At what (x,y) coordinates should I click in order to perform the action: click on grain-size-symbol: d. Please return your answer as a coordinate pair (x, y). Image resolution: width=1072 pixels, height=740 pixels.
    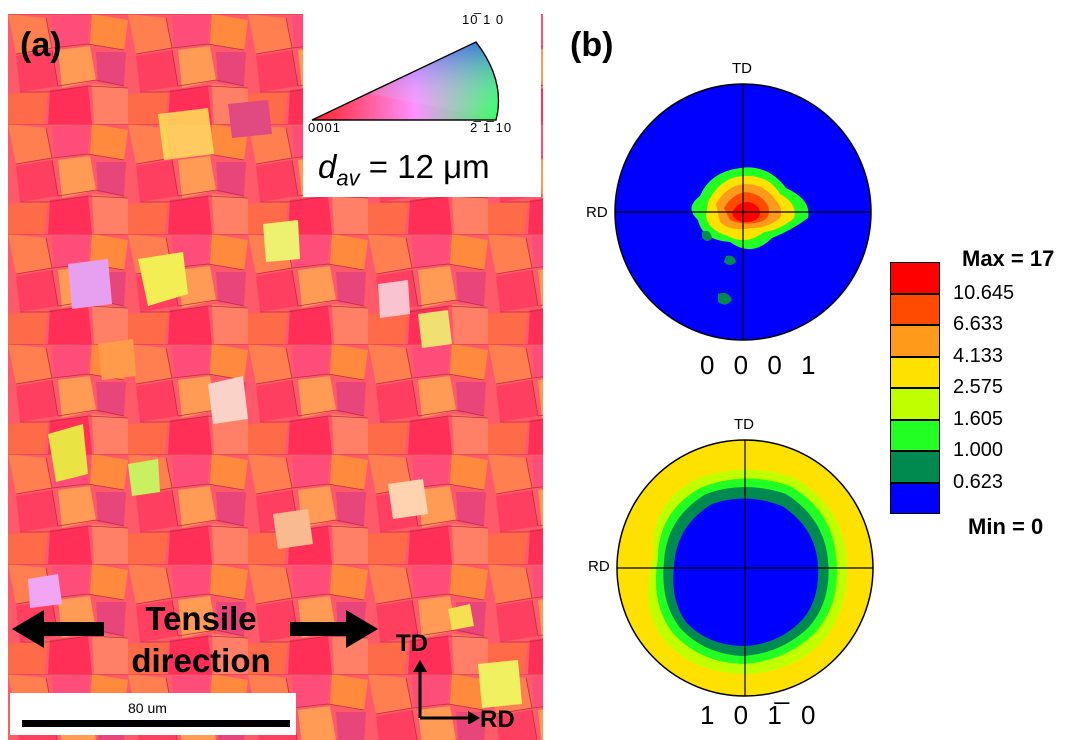
    Looking at the image, I should click on (327, 166).